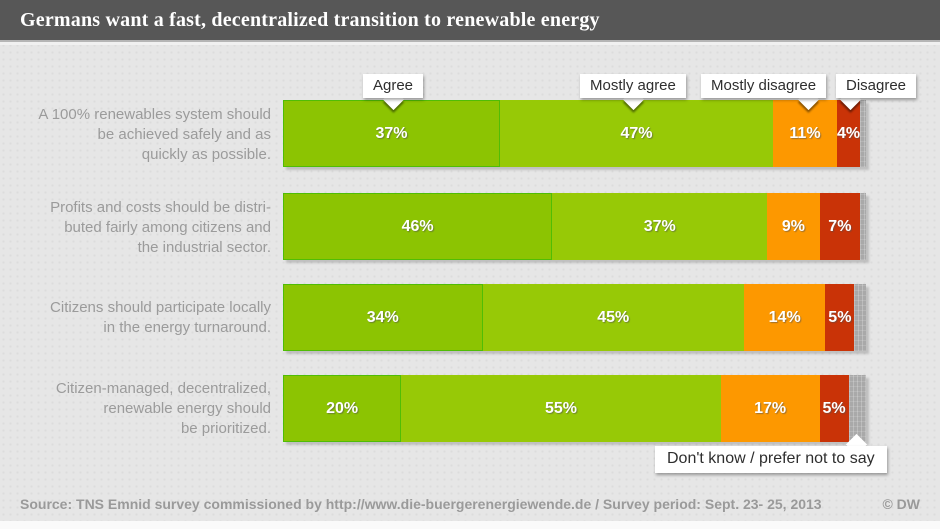 This screenshot has width=940, height=529. I want to click on segment-value-label: 47%, so click(636, 133).